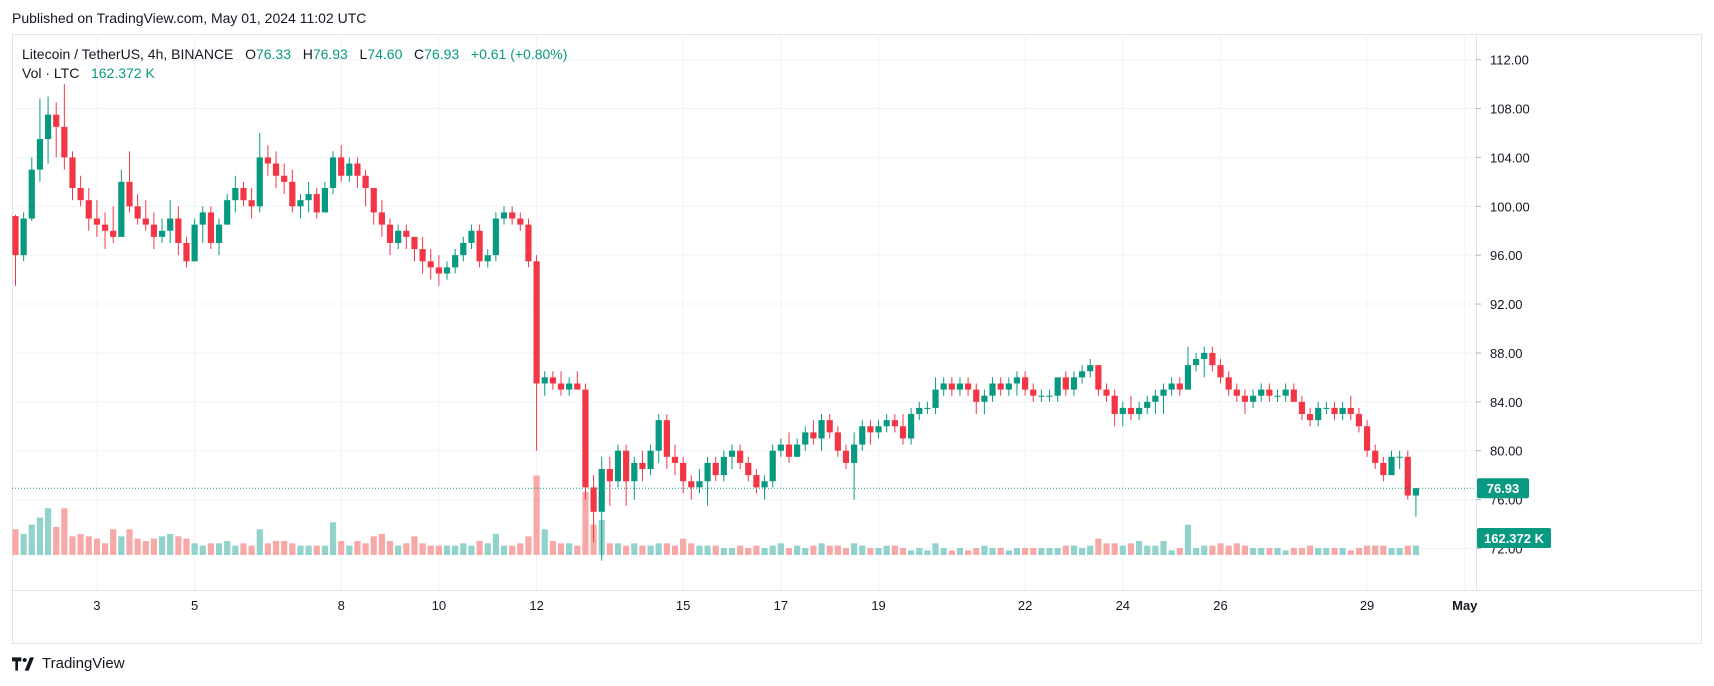 The image size is (1714, 686). I want to click on volume-label: Vol · LTC, so click(51, 73).